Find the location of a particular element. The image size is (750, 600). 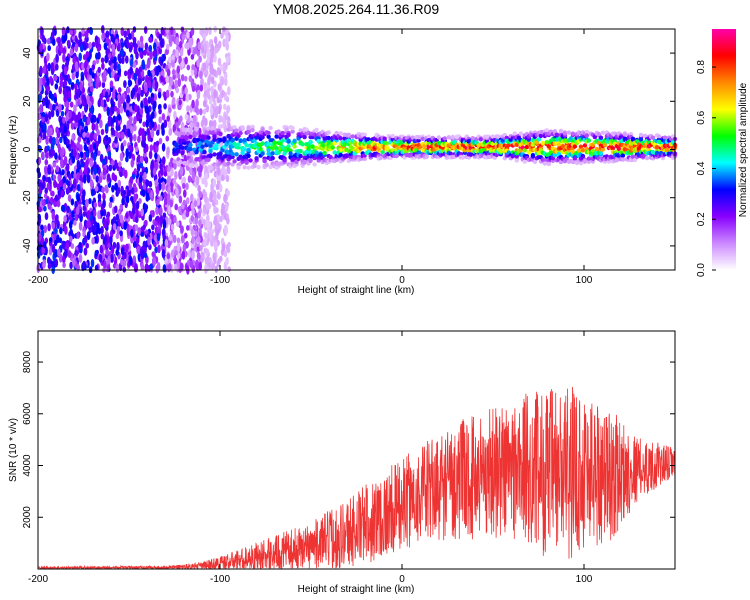

spectrogram-xlabel: Height of straight line (km) is located at coordinates (356, 290).